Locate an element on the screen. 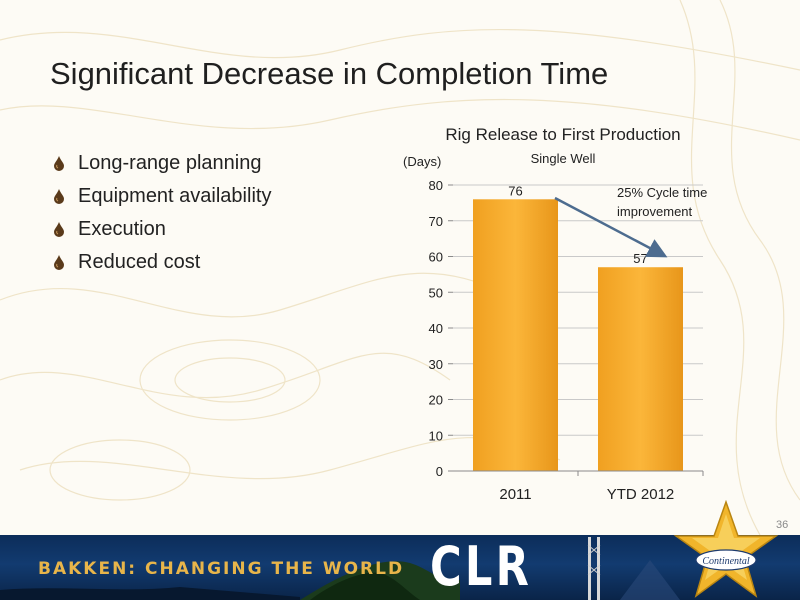  data-label: 57 is located at coordinates (640, 258).